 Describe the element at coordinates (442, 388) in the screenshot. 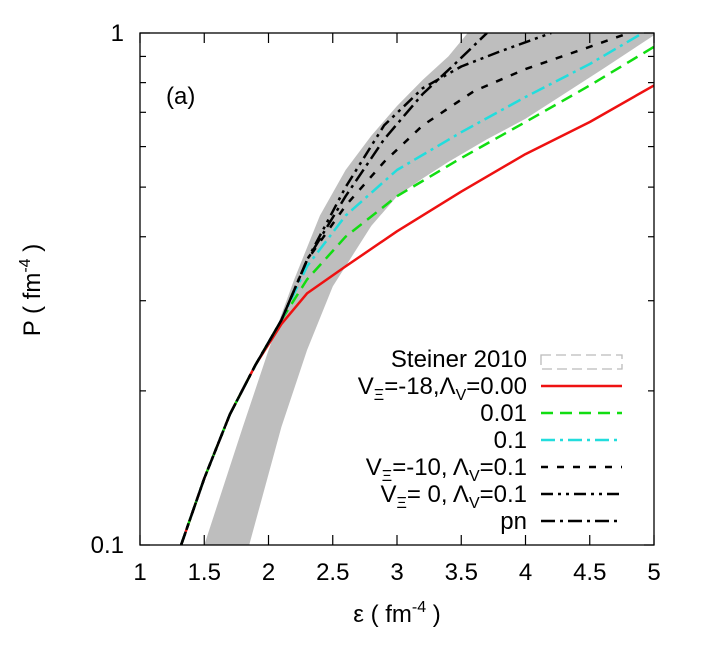

I see `legend-label-series-0: VΞ=-18,ΛV=0.00` at that location.